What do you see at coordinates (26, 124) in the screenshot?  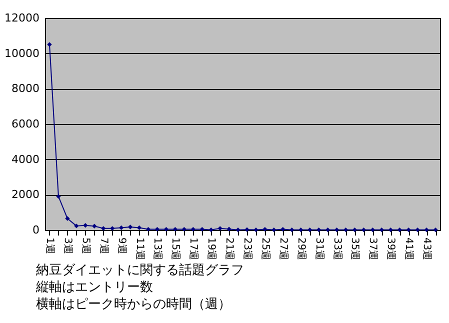 I see `y-tick-label: 6000` at bounding box center [26, 124].